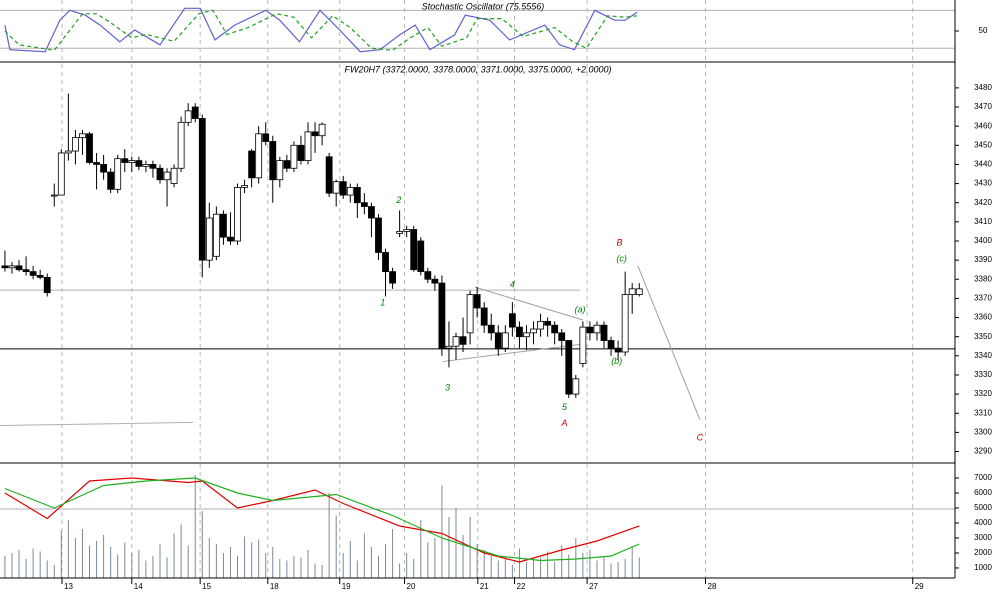  Describe the element at coordinates (983, 431) in the screenshot. I see `y-tick-label: 3300` at that location.